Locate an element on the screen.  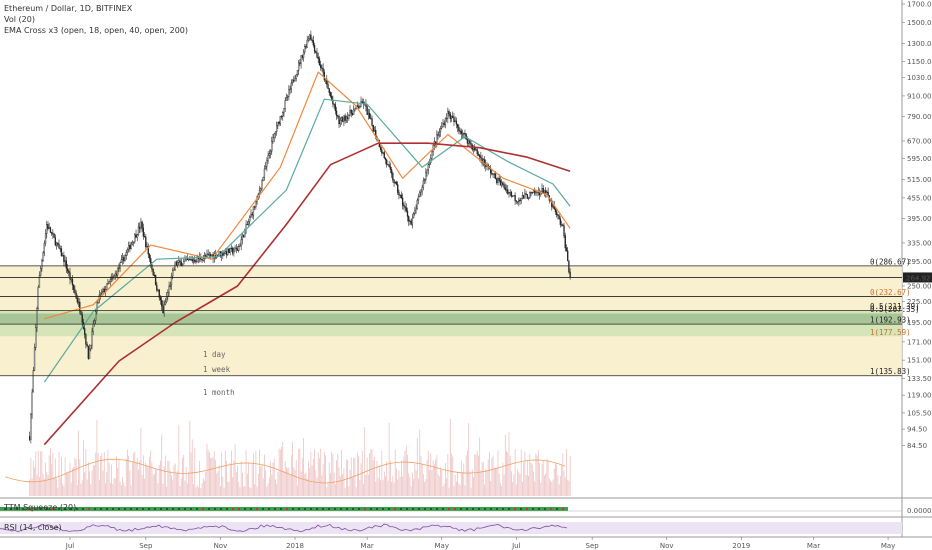
time-tick-label: Mar is located at coordinates (367, 546).